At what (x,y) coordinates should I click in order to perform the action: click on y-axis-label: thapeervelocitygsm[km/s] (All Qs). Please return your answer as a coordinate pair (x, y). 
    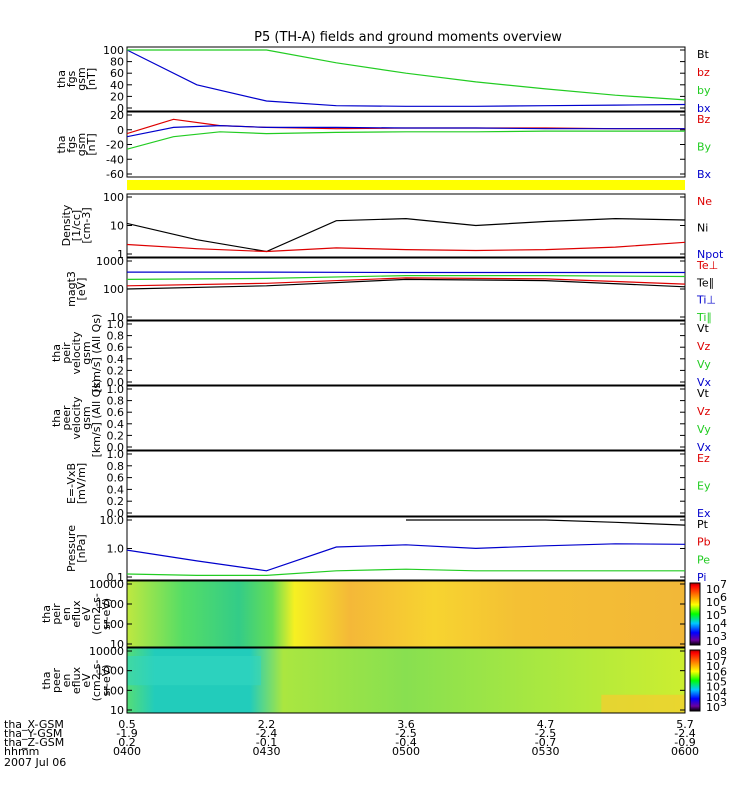
    Looking at the image, I should click on (76, 418).